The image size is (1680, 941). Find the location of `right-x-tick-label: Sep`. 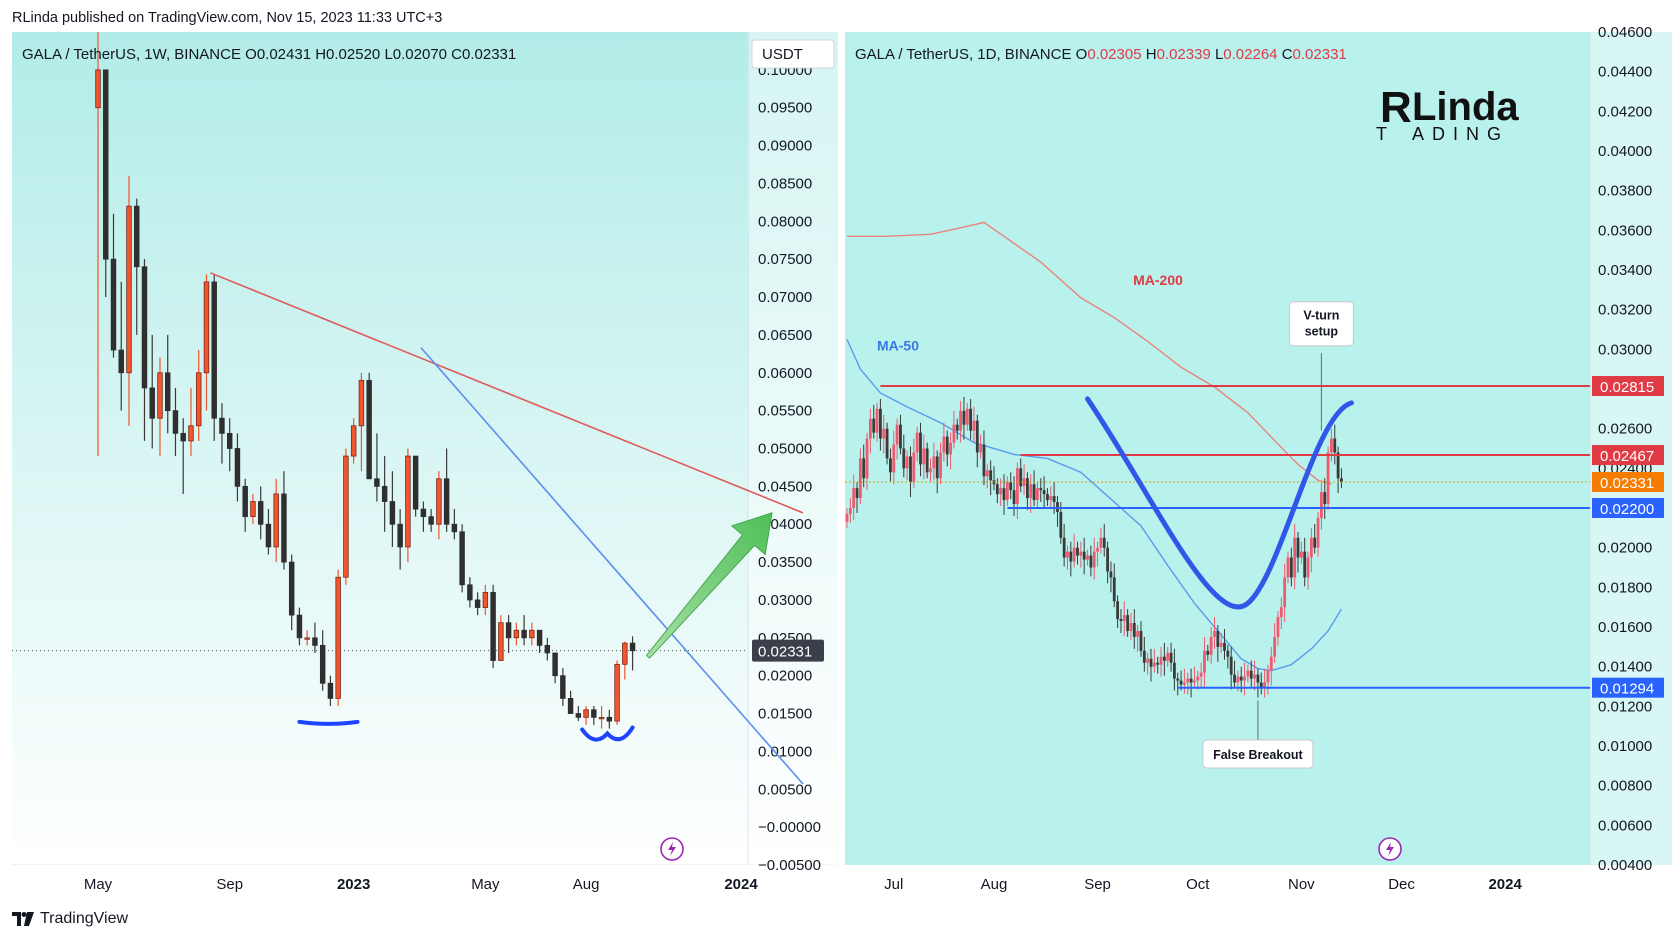

right-x-tick-label: Sep is located at coordinates (1097, 884).